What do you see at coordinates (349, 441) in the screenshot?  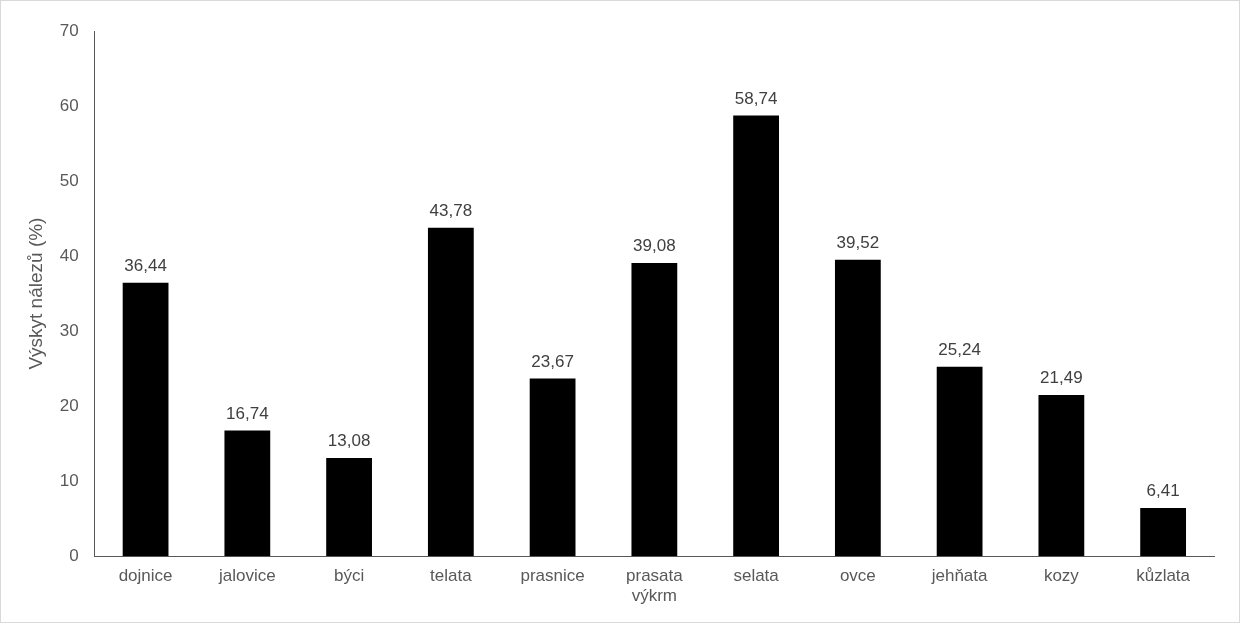 I see `data-label: 13,08` at bounding box center [349, 441].